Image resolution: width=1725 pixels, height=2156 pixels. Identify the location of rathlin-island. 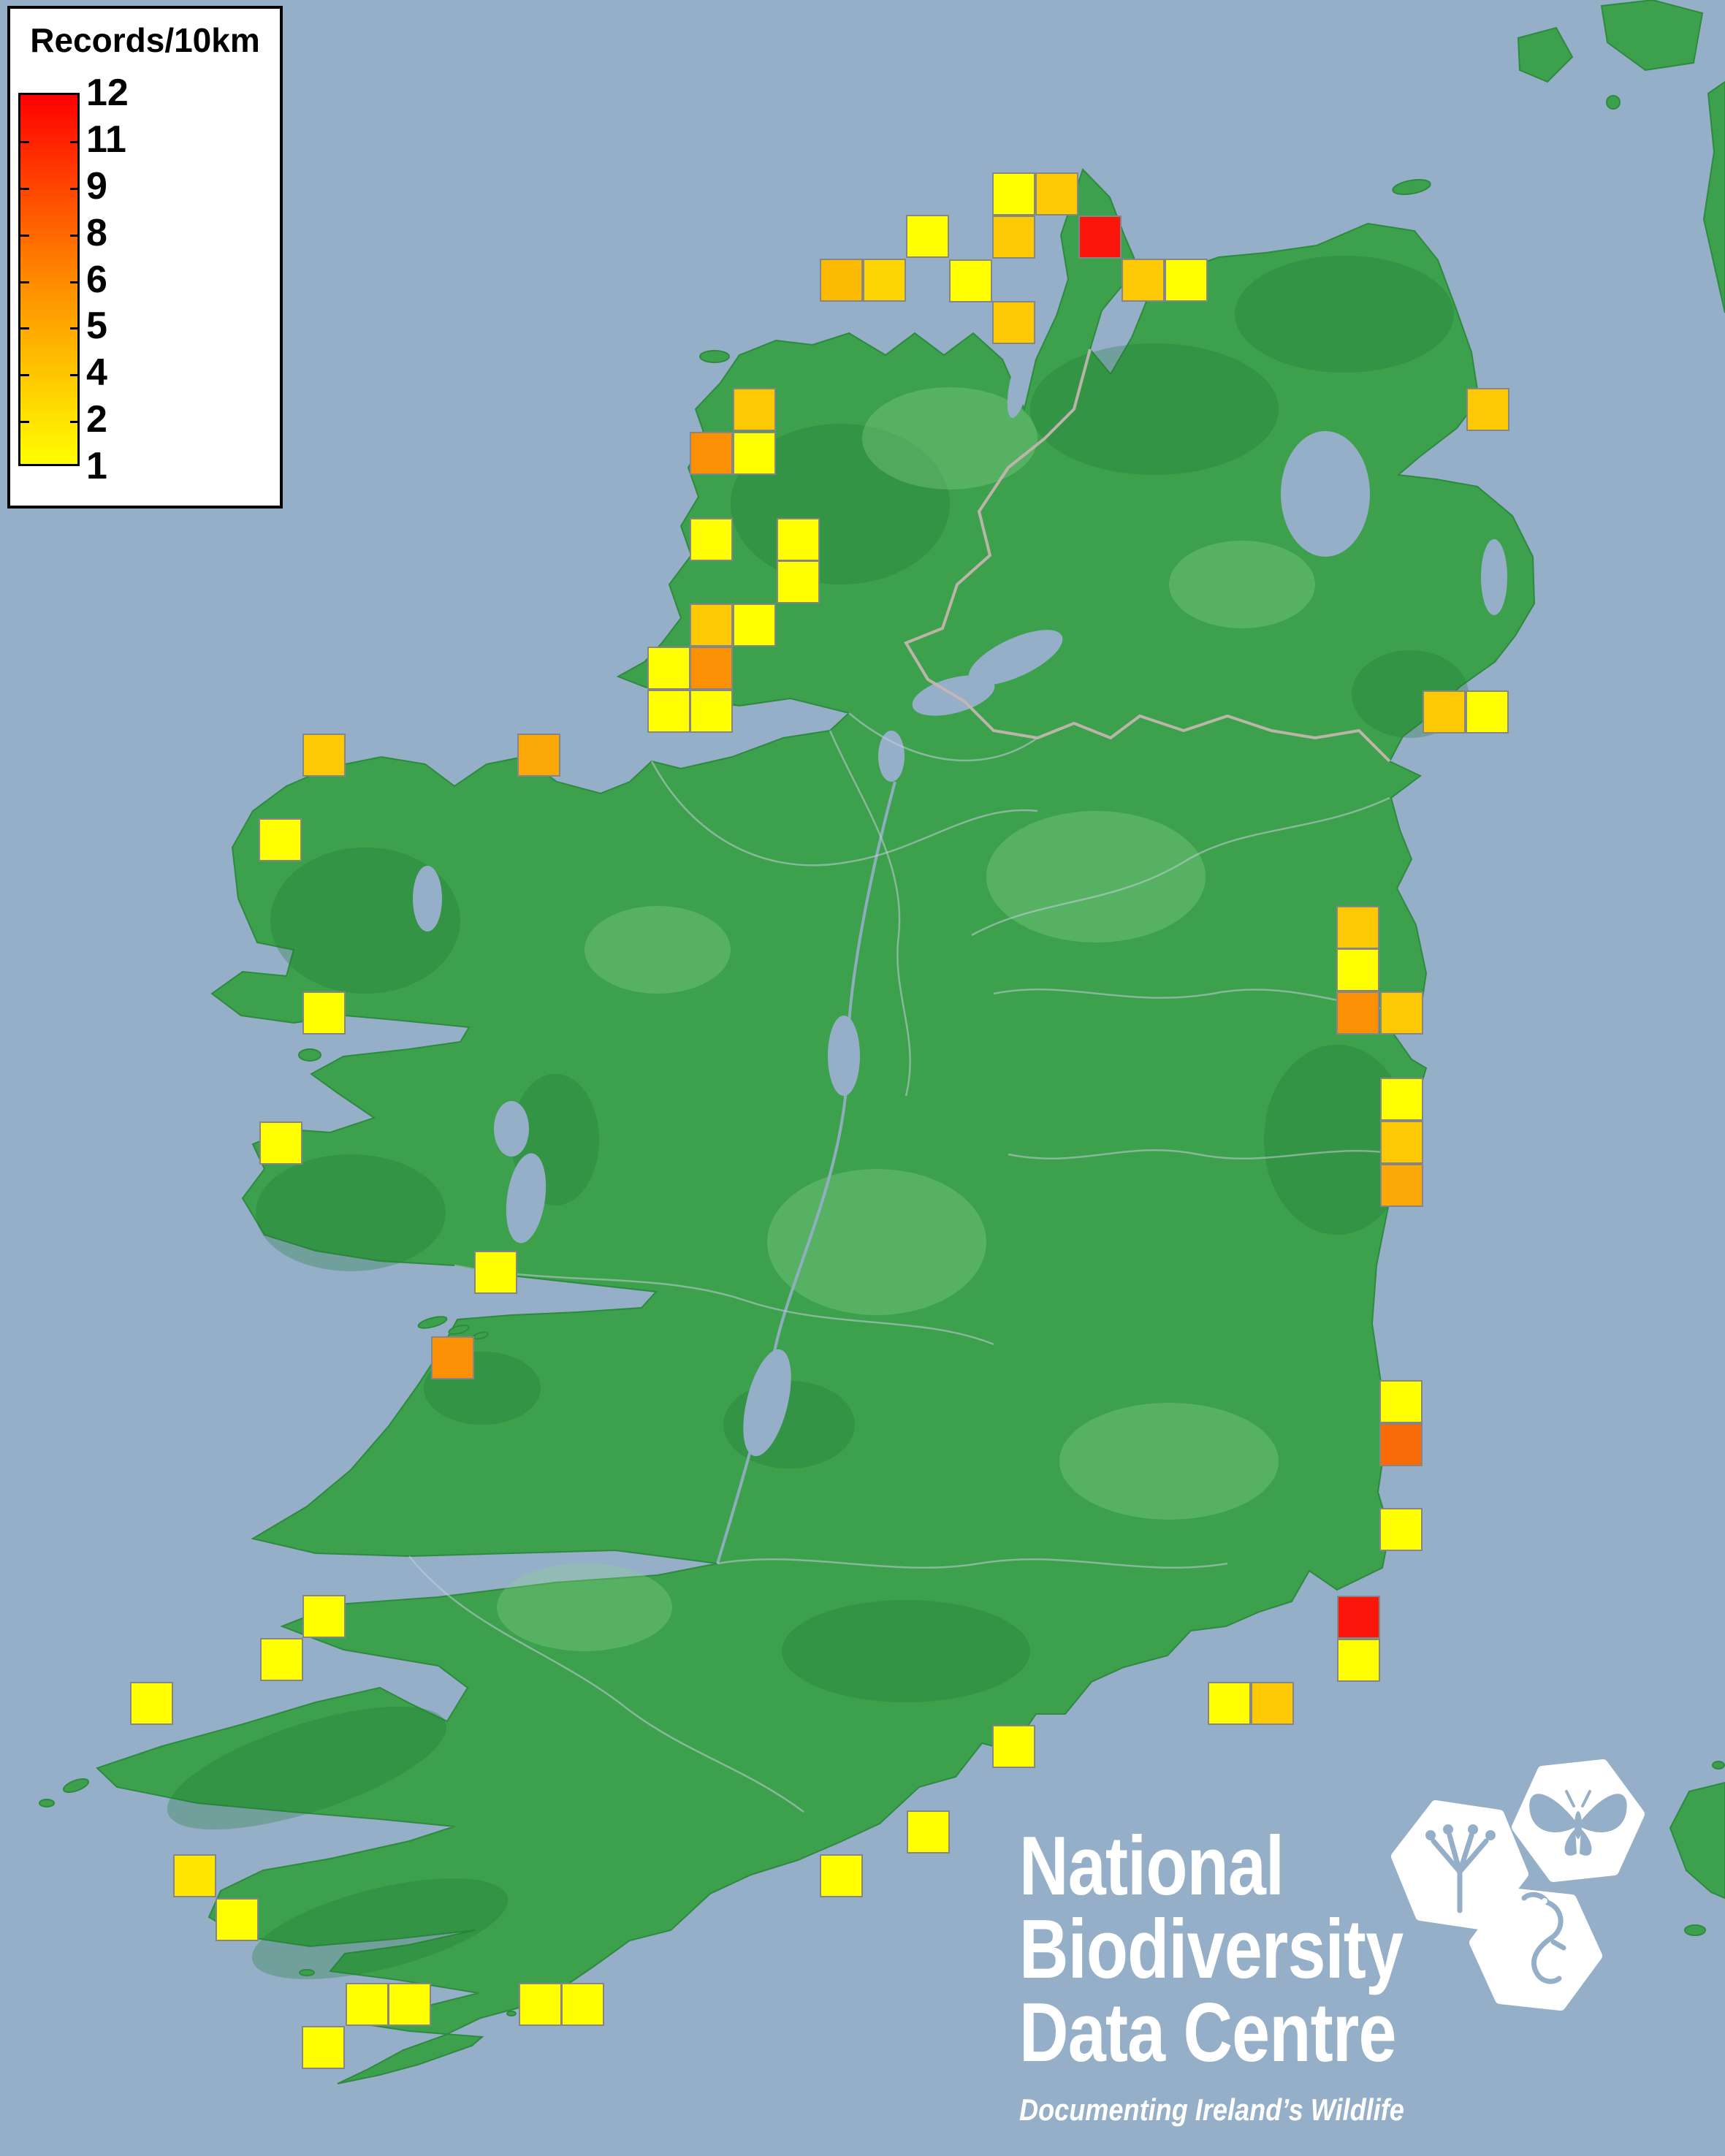
(1411, 187).